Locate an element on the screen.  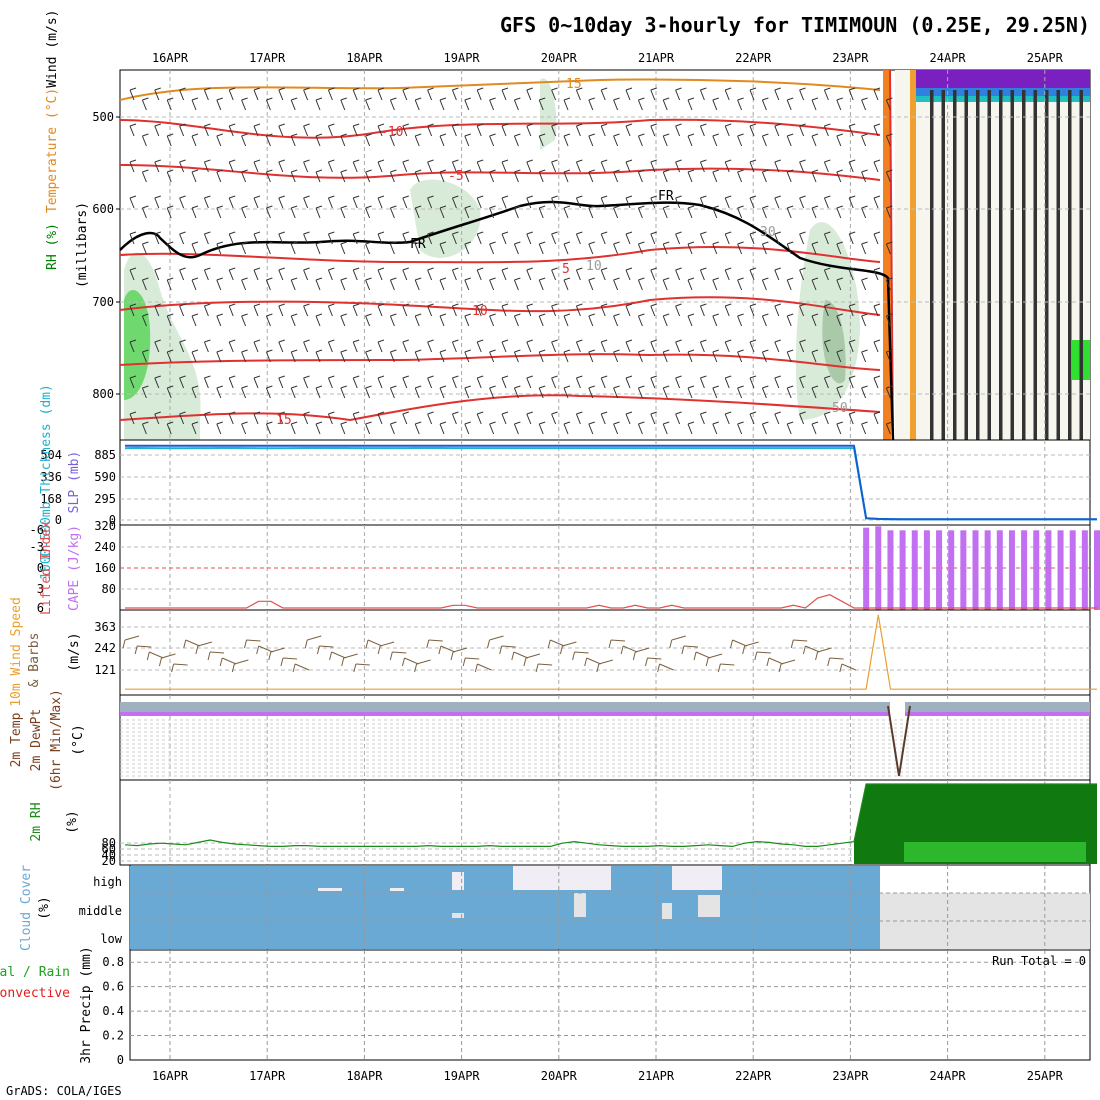
wind-tick-label: 363 is located at coordinates (105, 627).